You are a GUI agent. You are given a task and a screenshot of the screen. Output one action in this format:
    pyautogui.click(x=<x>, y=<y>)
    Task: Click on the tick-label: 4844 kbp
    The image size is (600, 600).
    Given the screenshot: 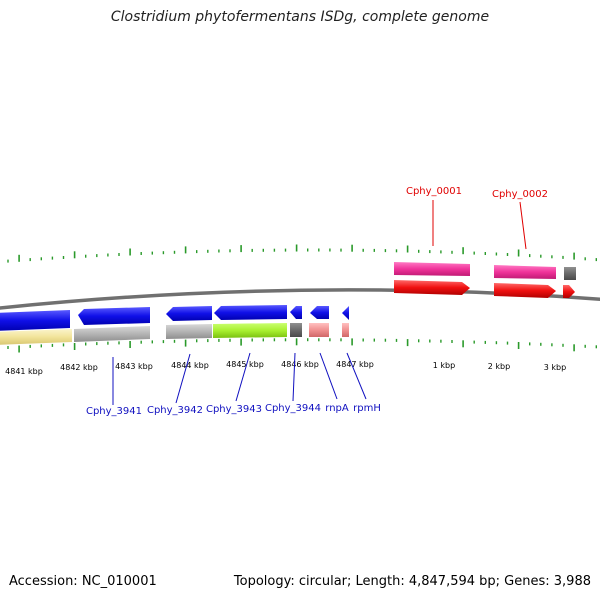 What is the action you would take?
    pyautogui.click(x=190, y=365)
    